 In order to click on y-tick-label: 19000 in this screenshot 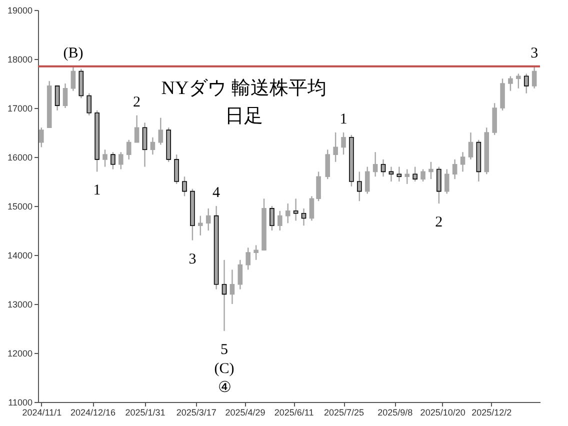, I will do `click(19, 11)`.